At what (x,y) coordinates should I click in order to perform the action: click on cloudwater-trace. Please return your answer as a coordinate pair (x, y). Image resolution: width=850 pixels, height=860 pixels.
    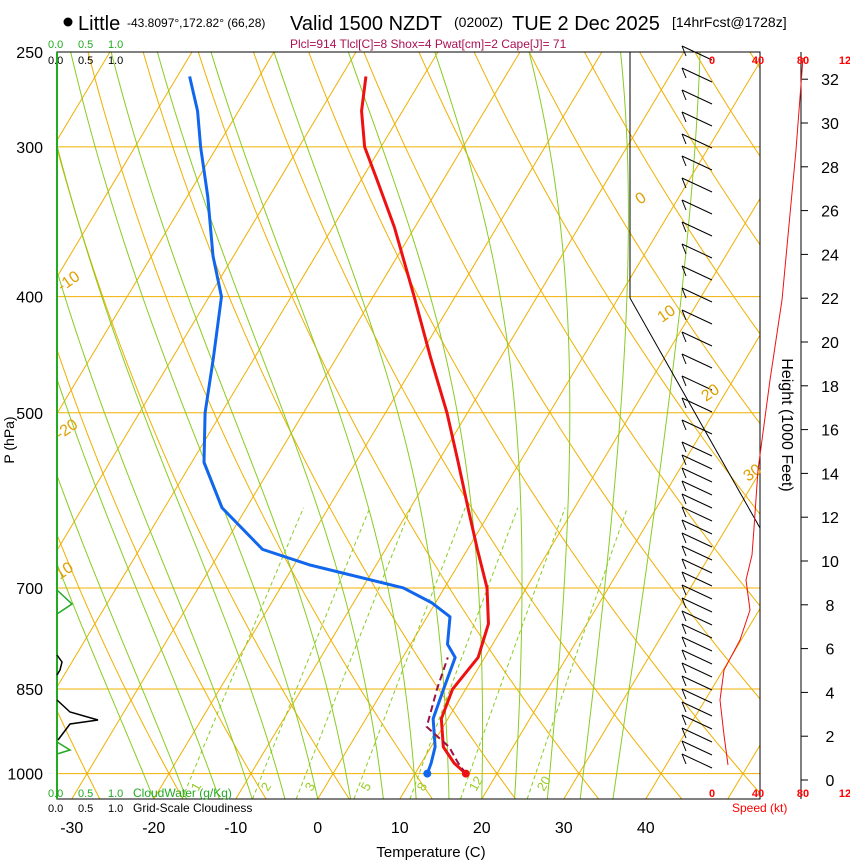
    Looking at the image, I should click on (65, 602).